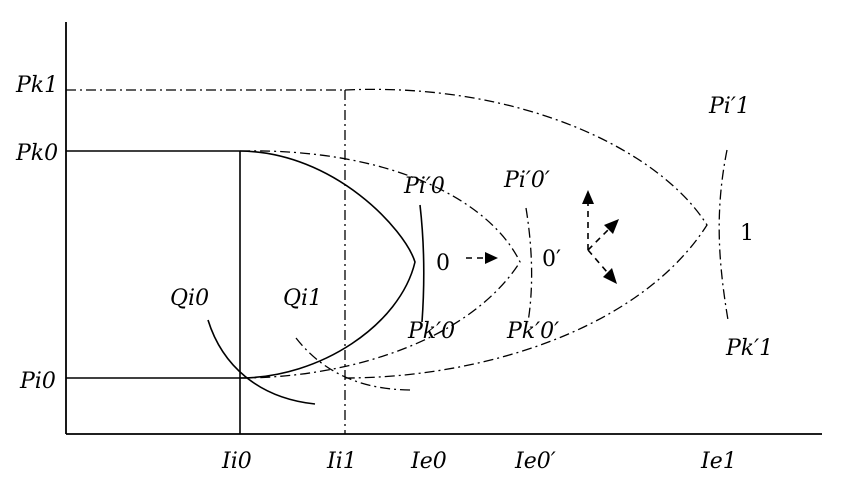 The height and width of the screenshot is (488, 848). Describe the element at coordinates (723, 235) in the screenshot. I see `pip1-curve` at that location.